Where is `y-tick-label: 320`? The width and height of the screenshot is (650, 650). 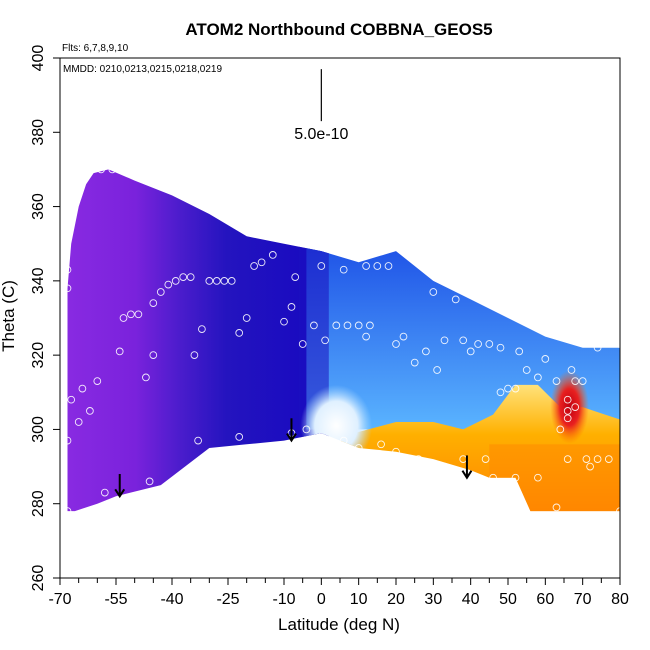 y-tick-label: 320 is located at coordinates (38, 355).